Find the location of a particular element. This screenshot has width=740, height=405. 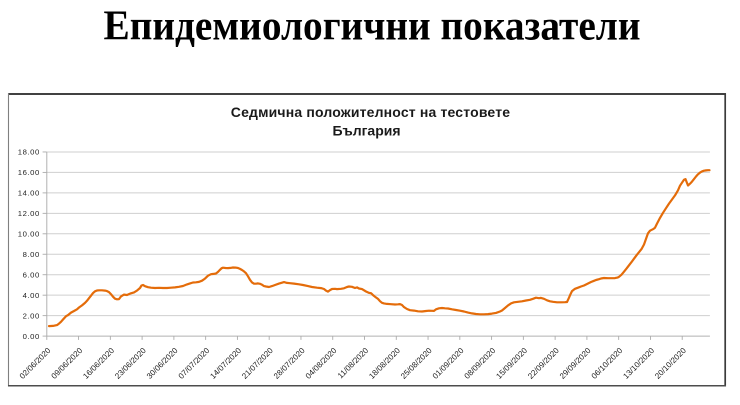

svg-text: България is located at coordinates (366, 131).